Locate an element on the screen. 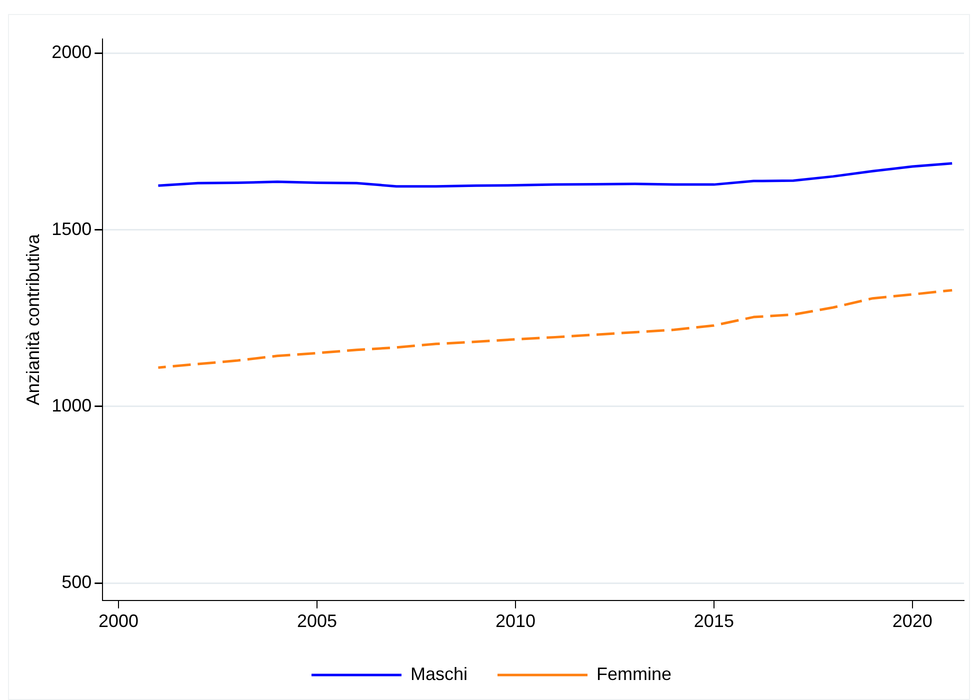 The image size is (978, 700). y-tick-label: 1000 is located at coordinates (72, 405).